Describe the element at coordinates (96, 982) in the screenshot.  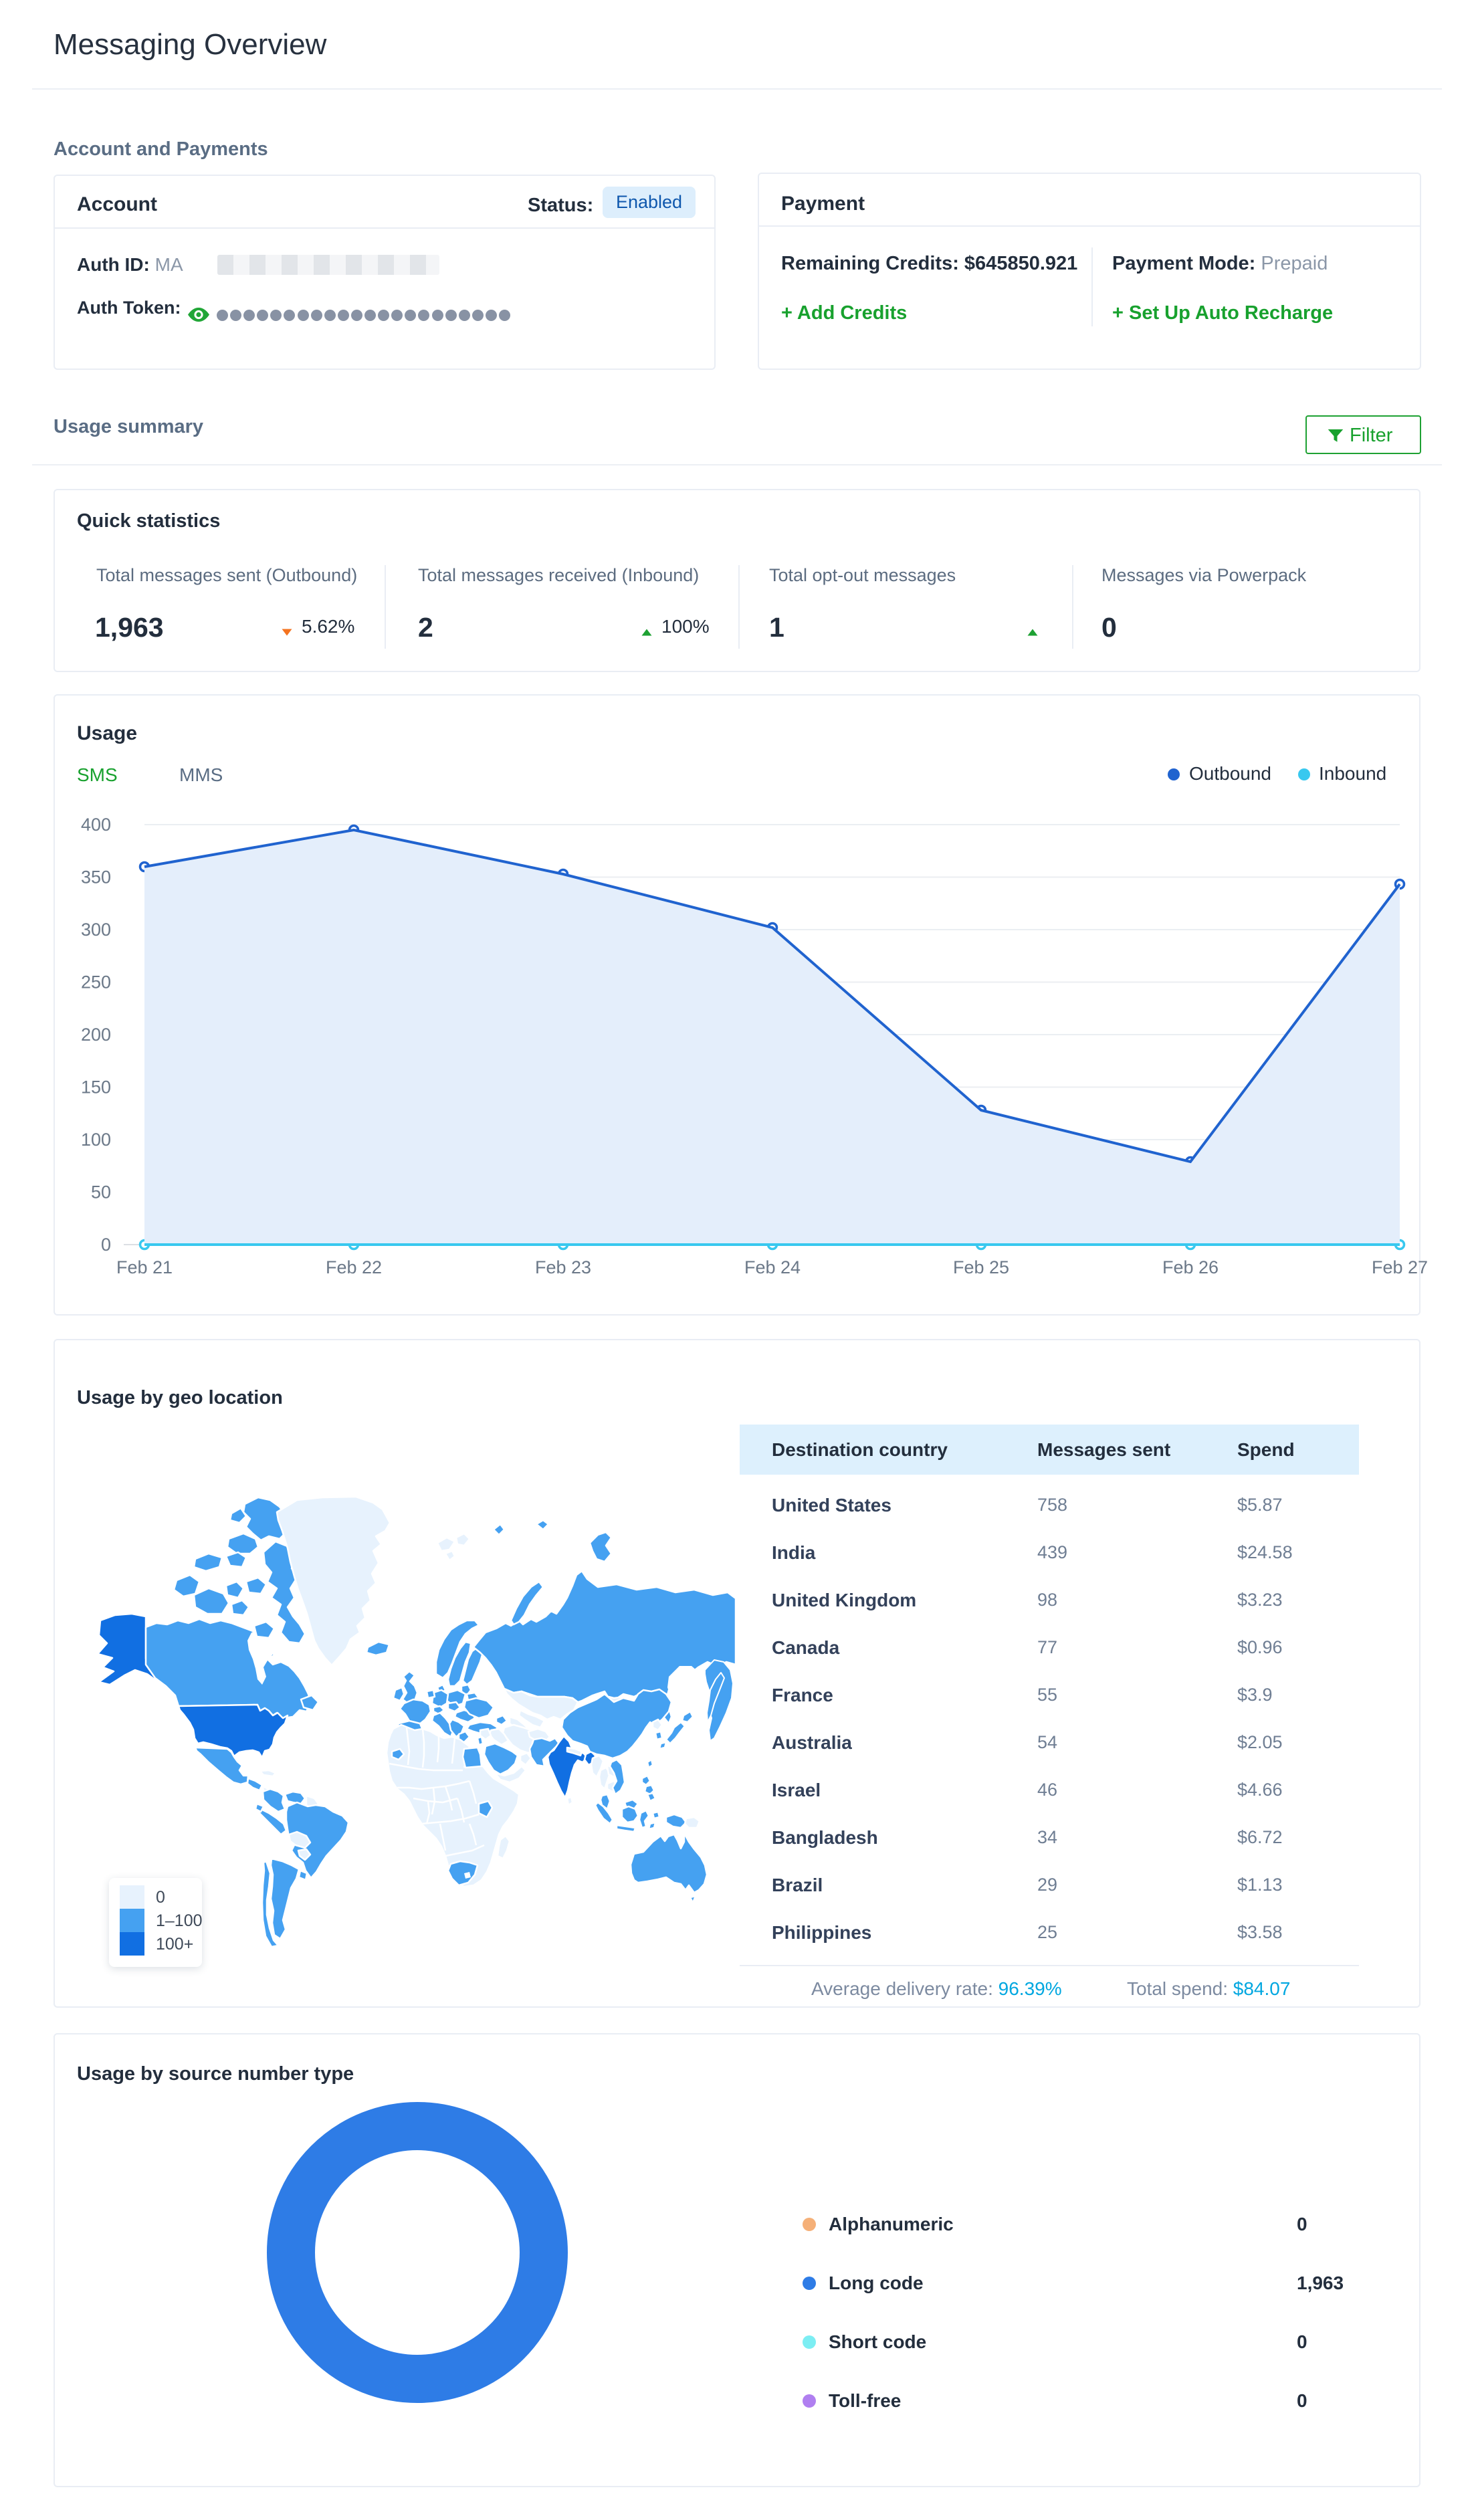
I see `svg-text: 250` at that location.